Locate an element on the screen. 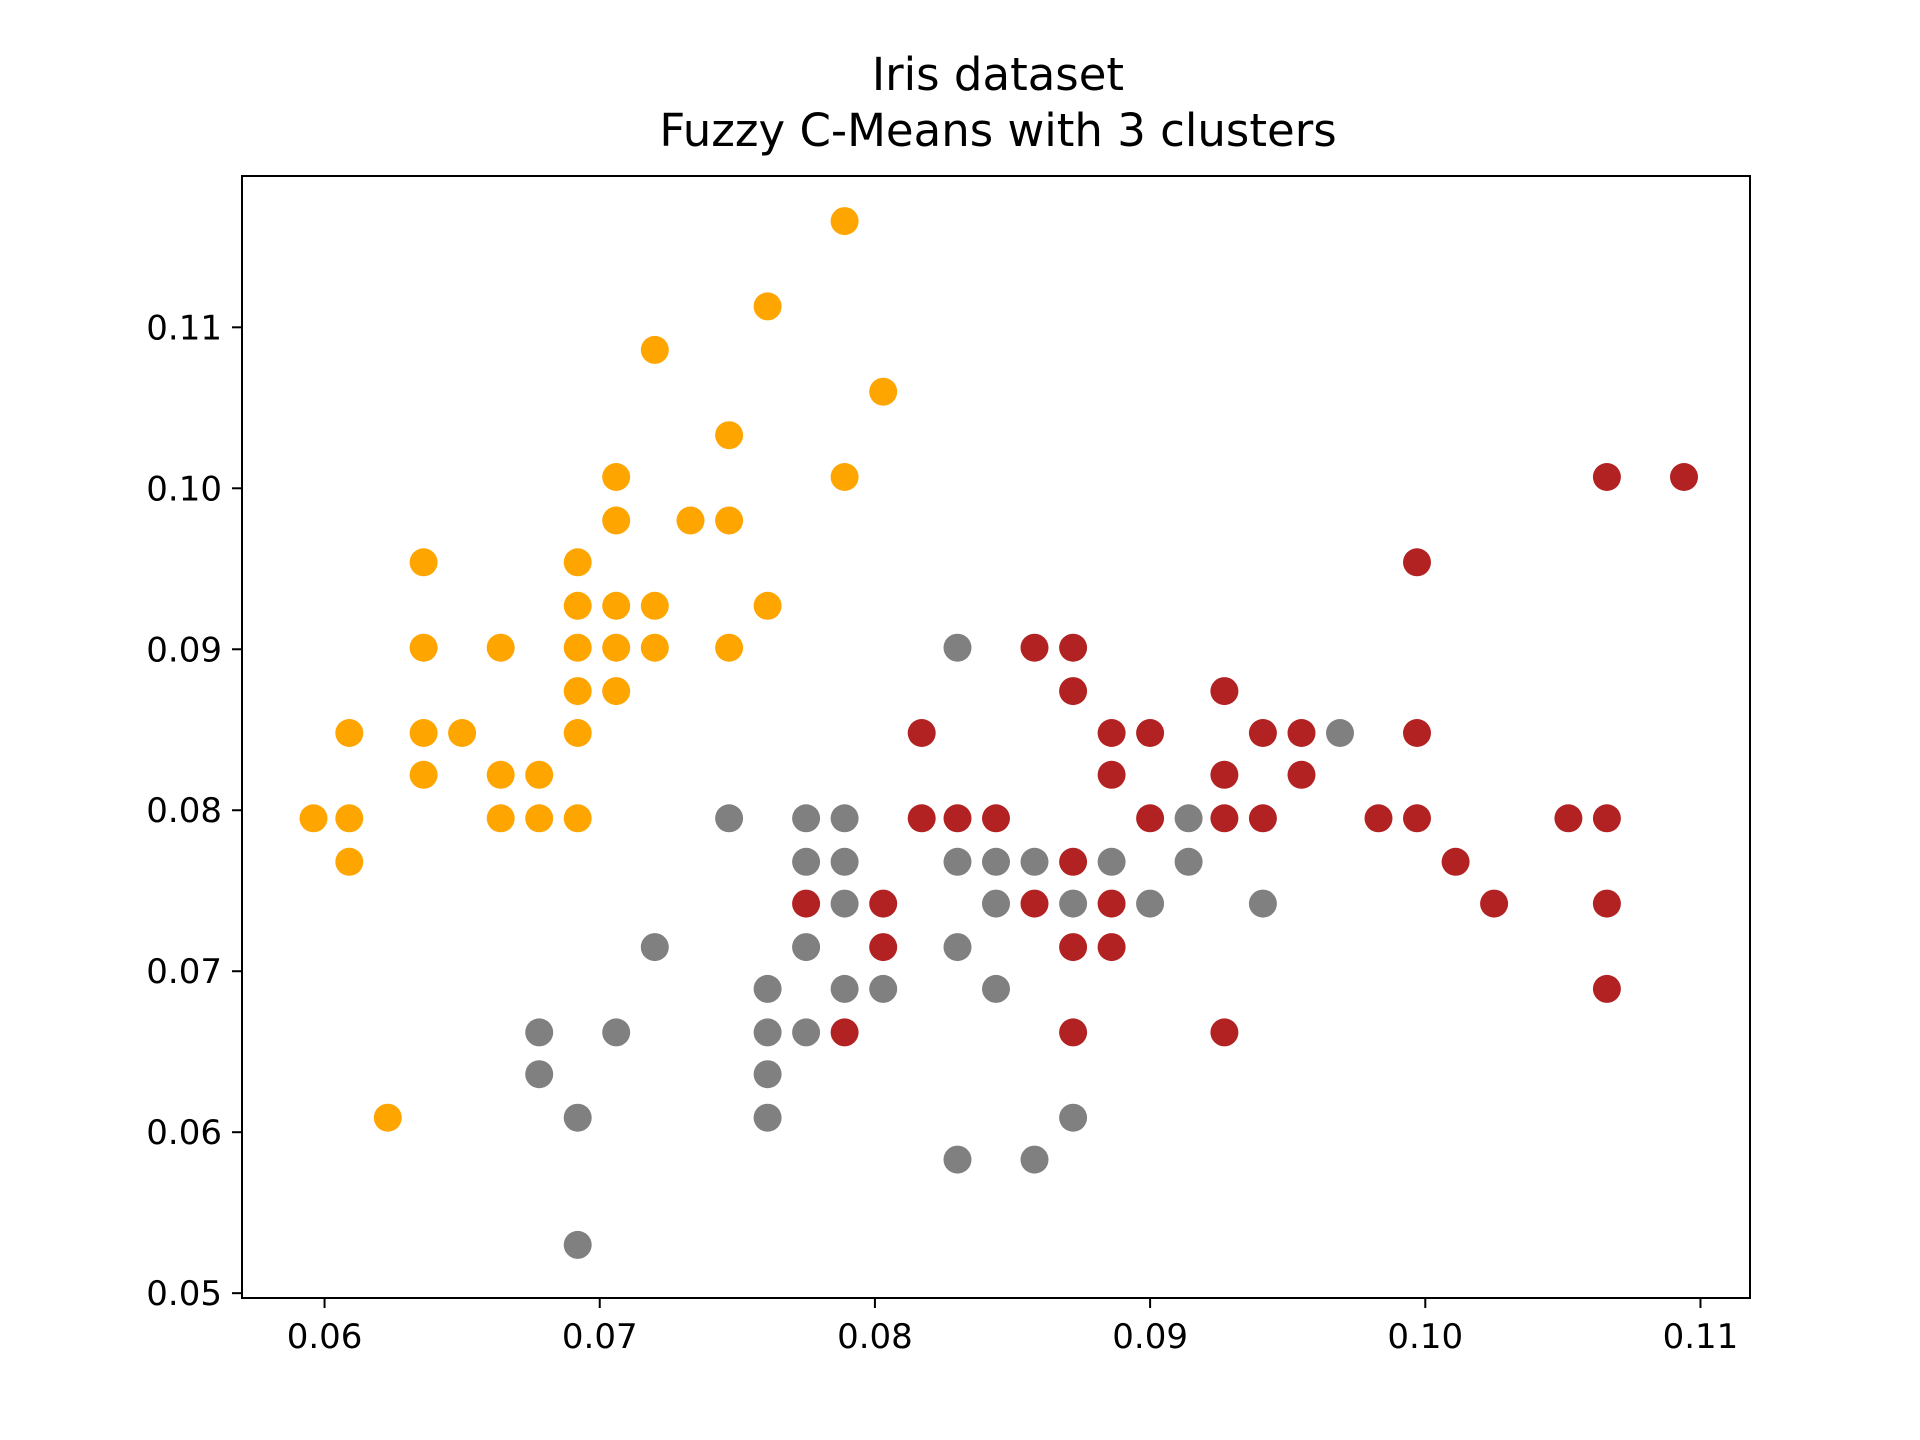 The height and width of the screenshot is (1440, 1920). y-tick-label: 0.09 is located at coordinates (184, 650).